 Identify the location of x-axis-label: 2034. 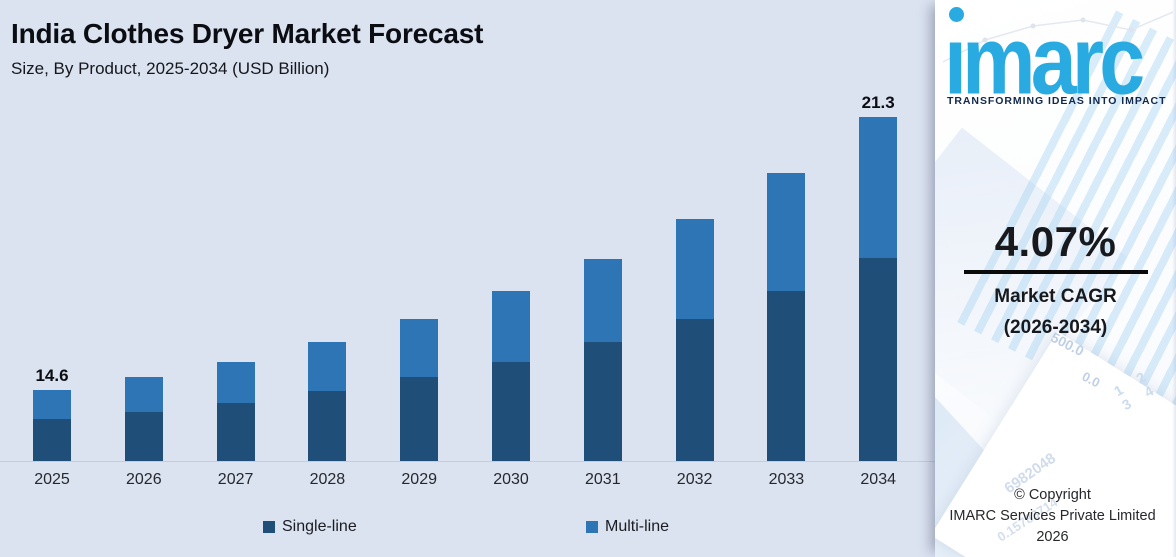
(878, 479).